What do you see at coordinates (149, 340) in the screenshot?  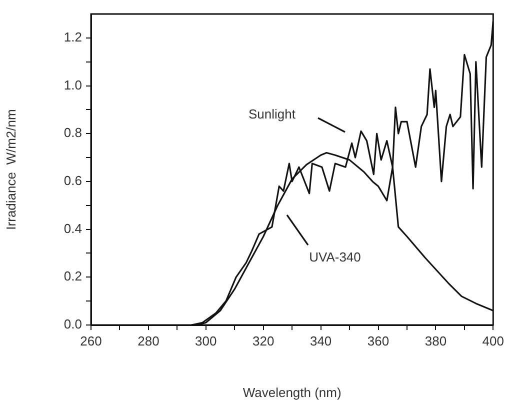 I see `x-tick-label: 280` at bounding box center [149, 340].